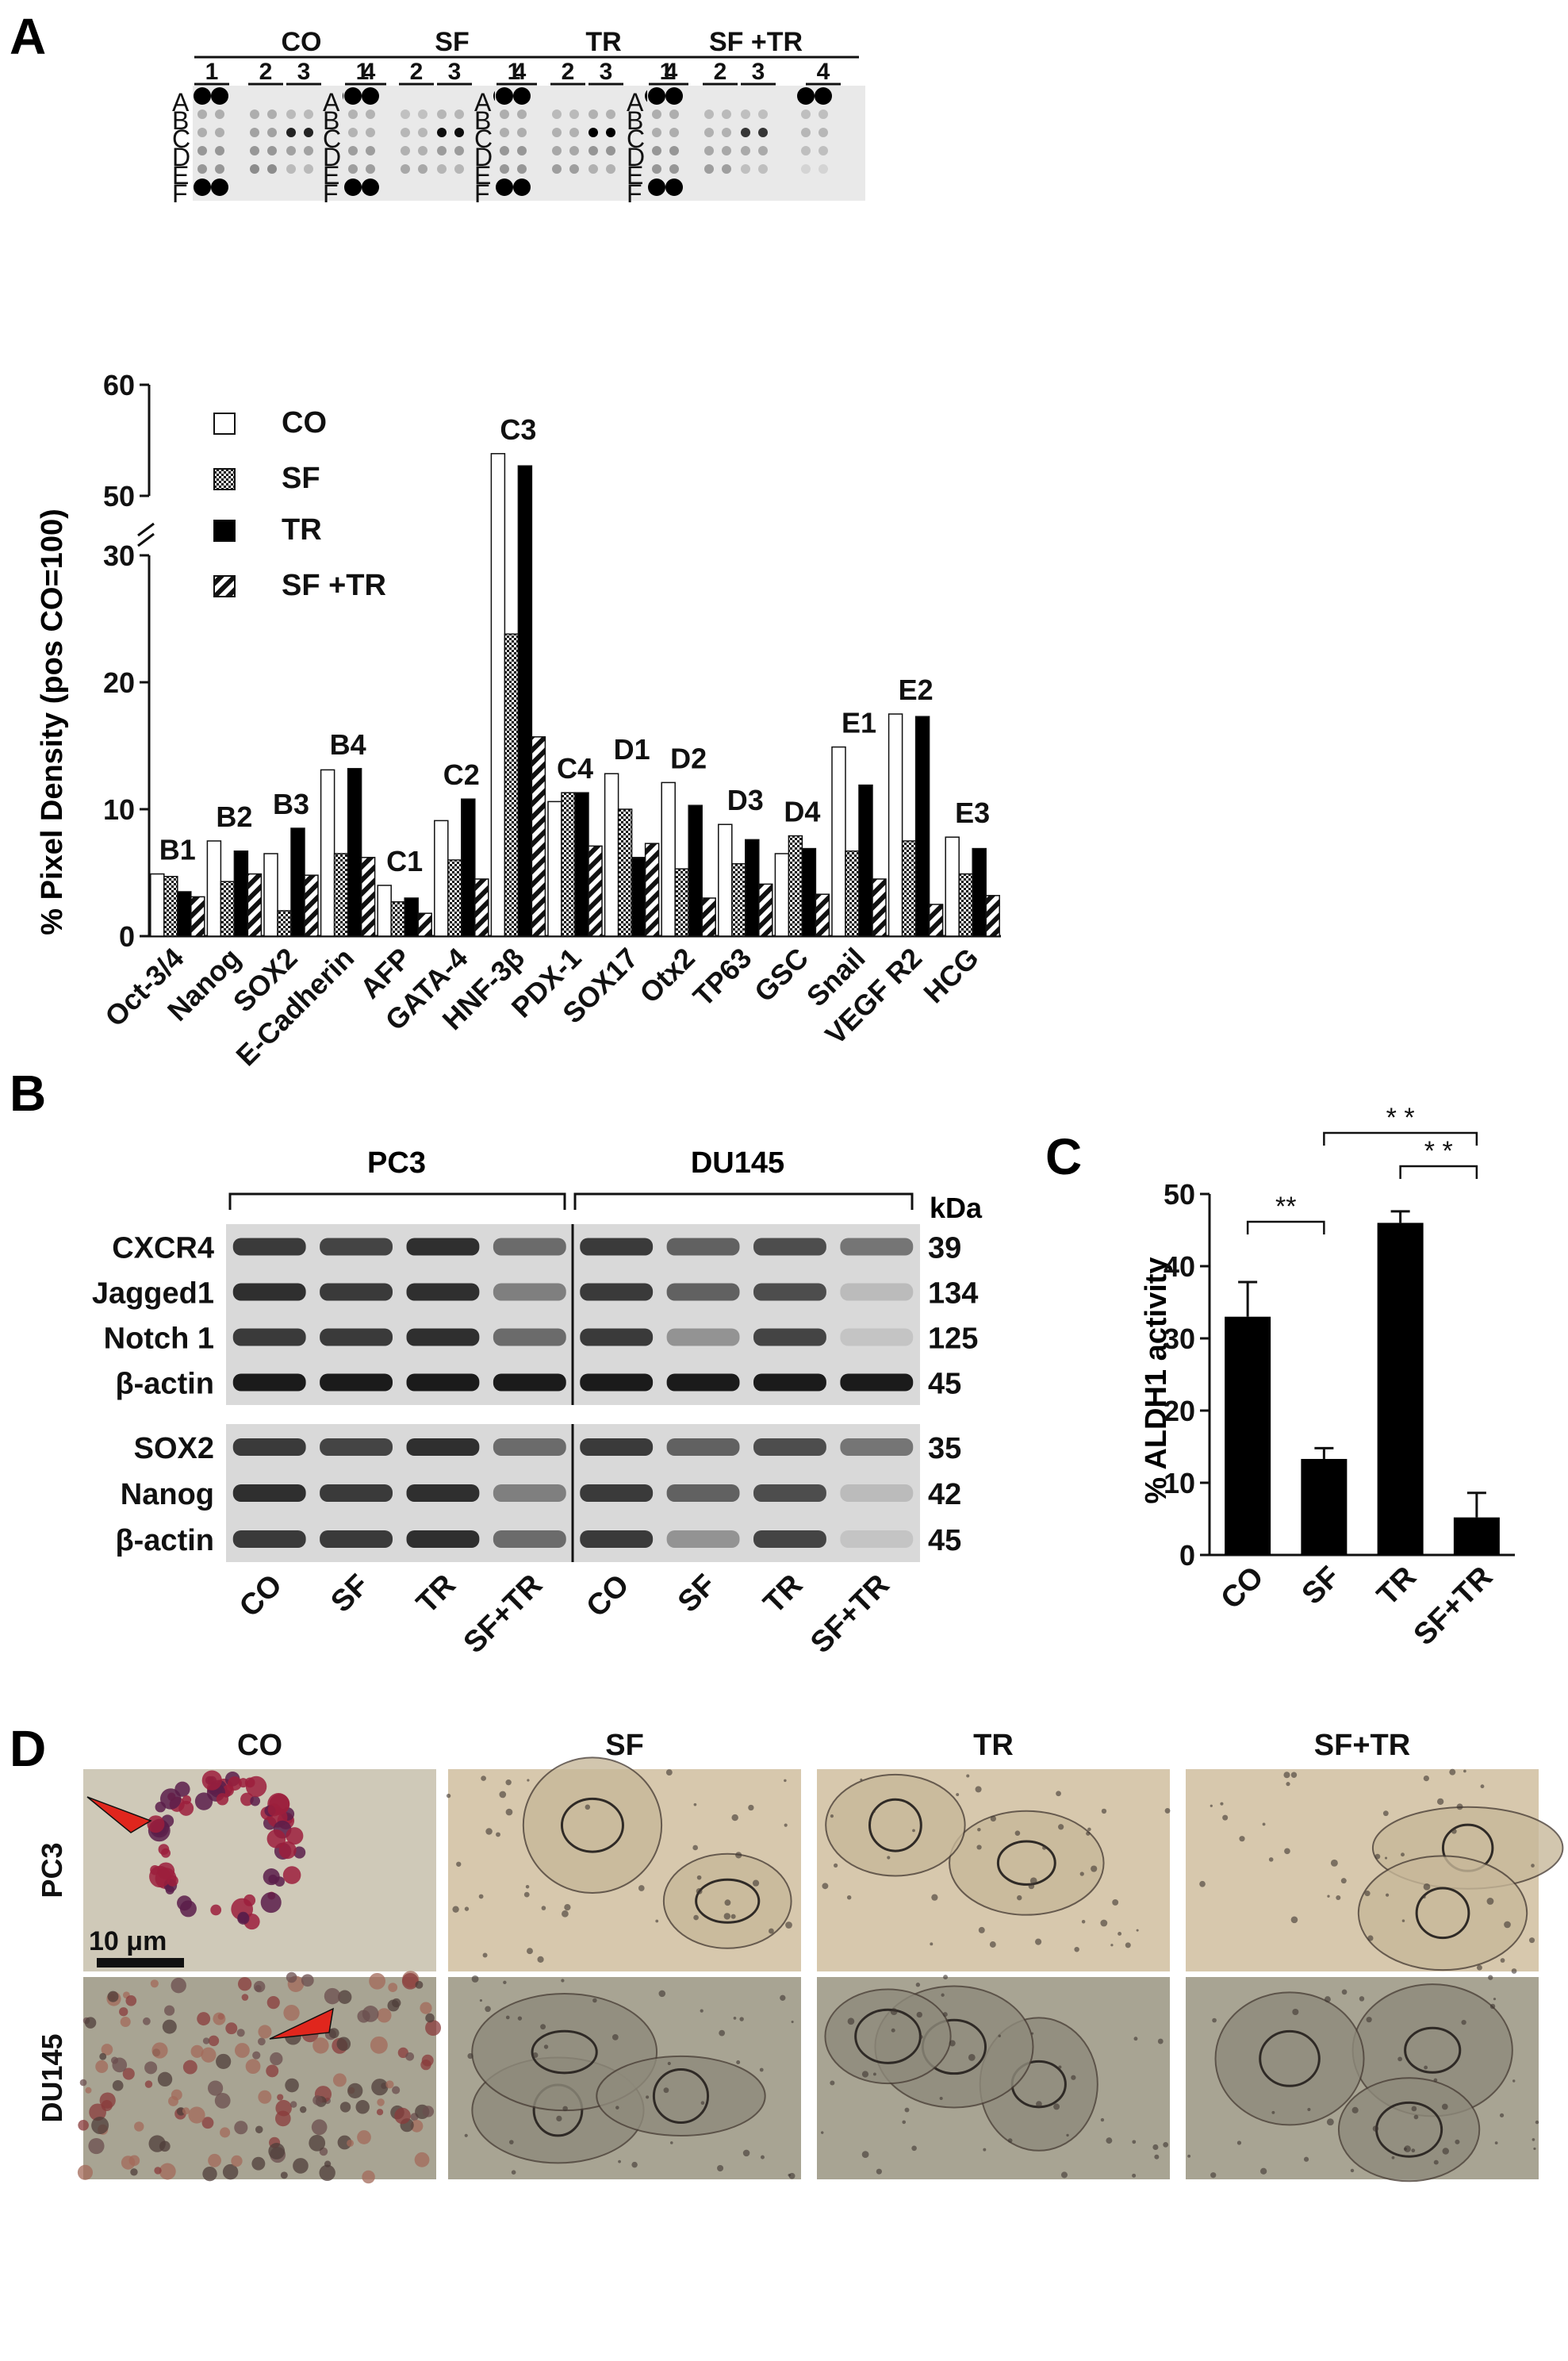  I want to click on micrograph-panel, so click(259, 2078).